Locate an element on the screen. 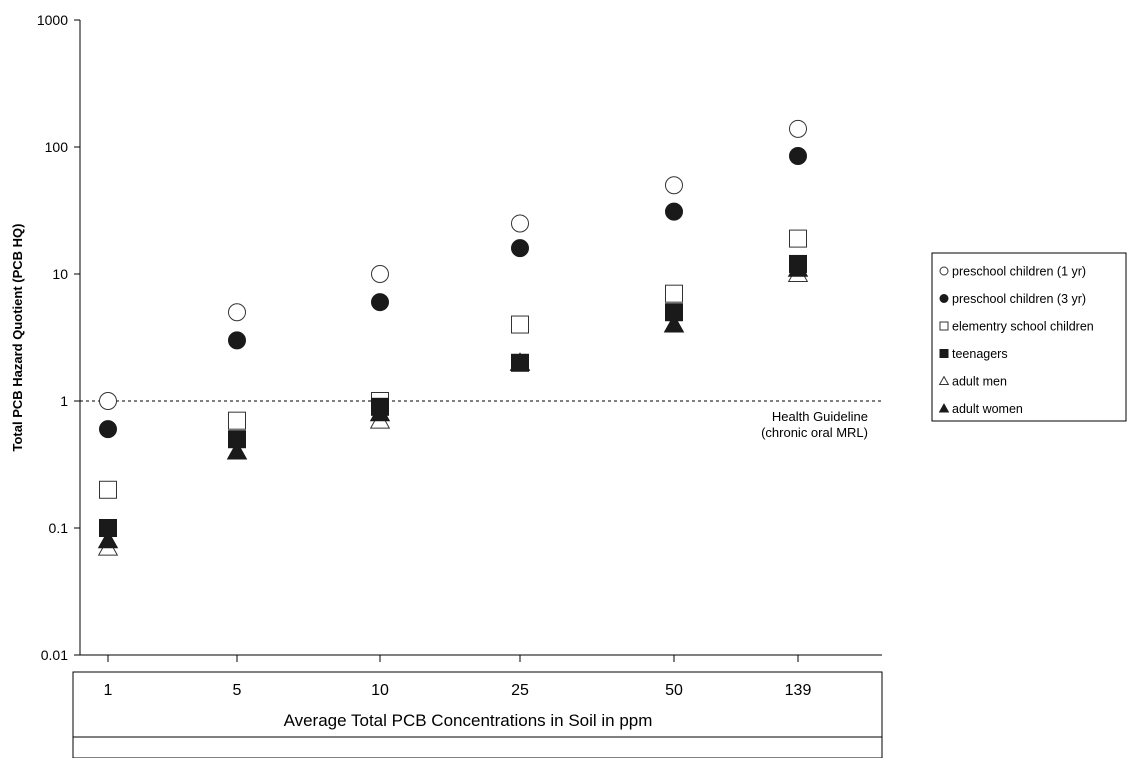  legend-item: preschool children (1 yr) is located at coordinates (1012, 272).